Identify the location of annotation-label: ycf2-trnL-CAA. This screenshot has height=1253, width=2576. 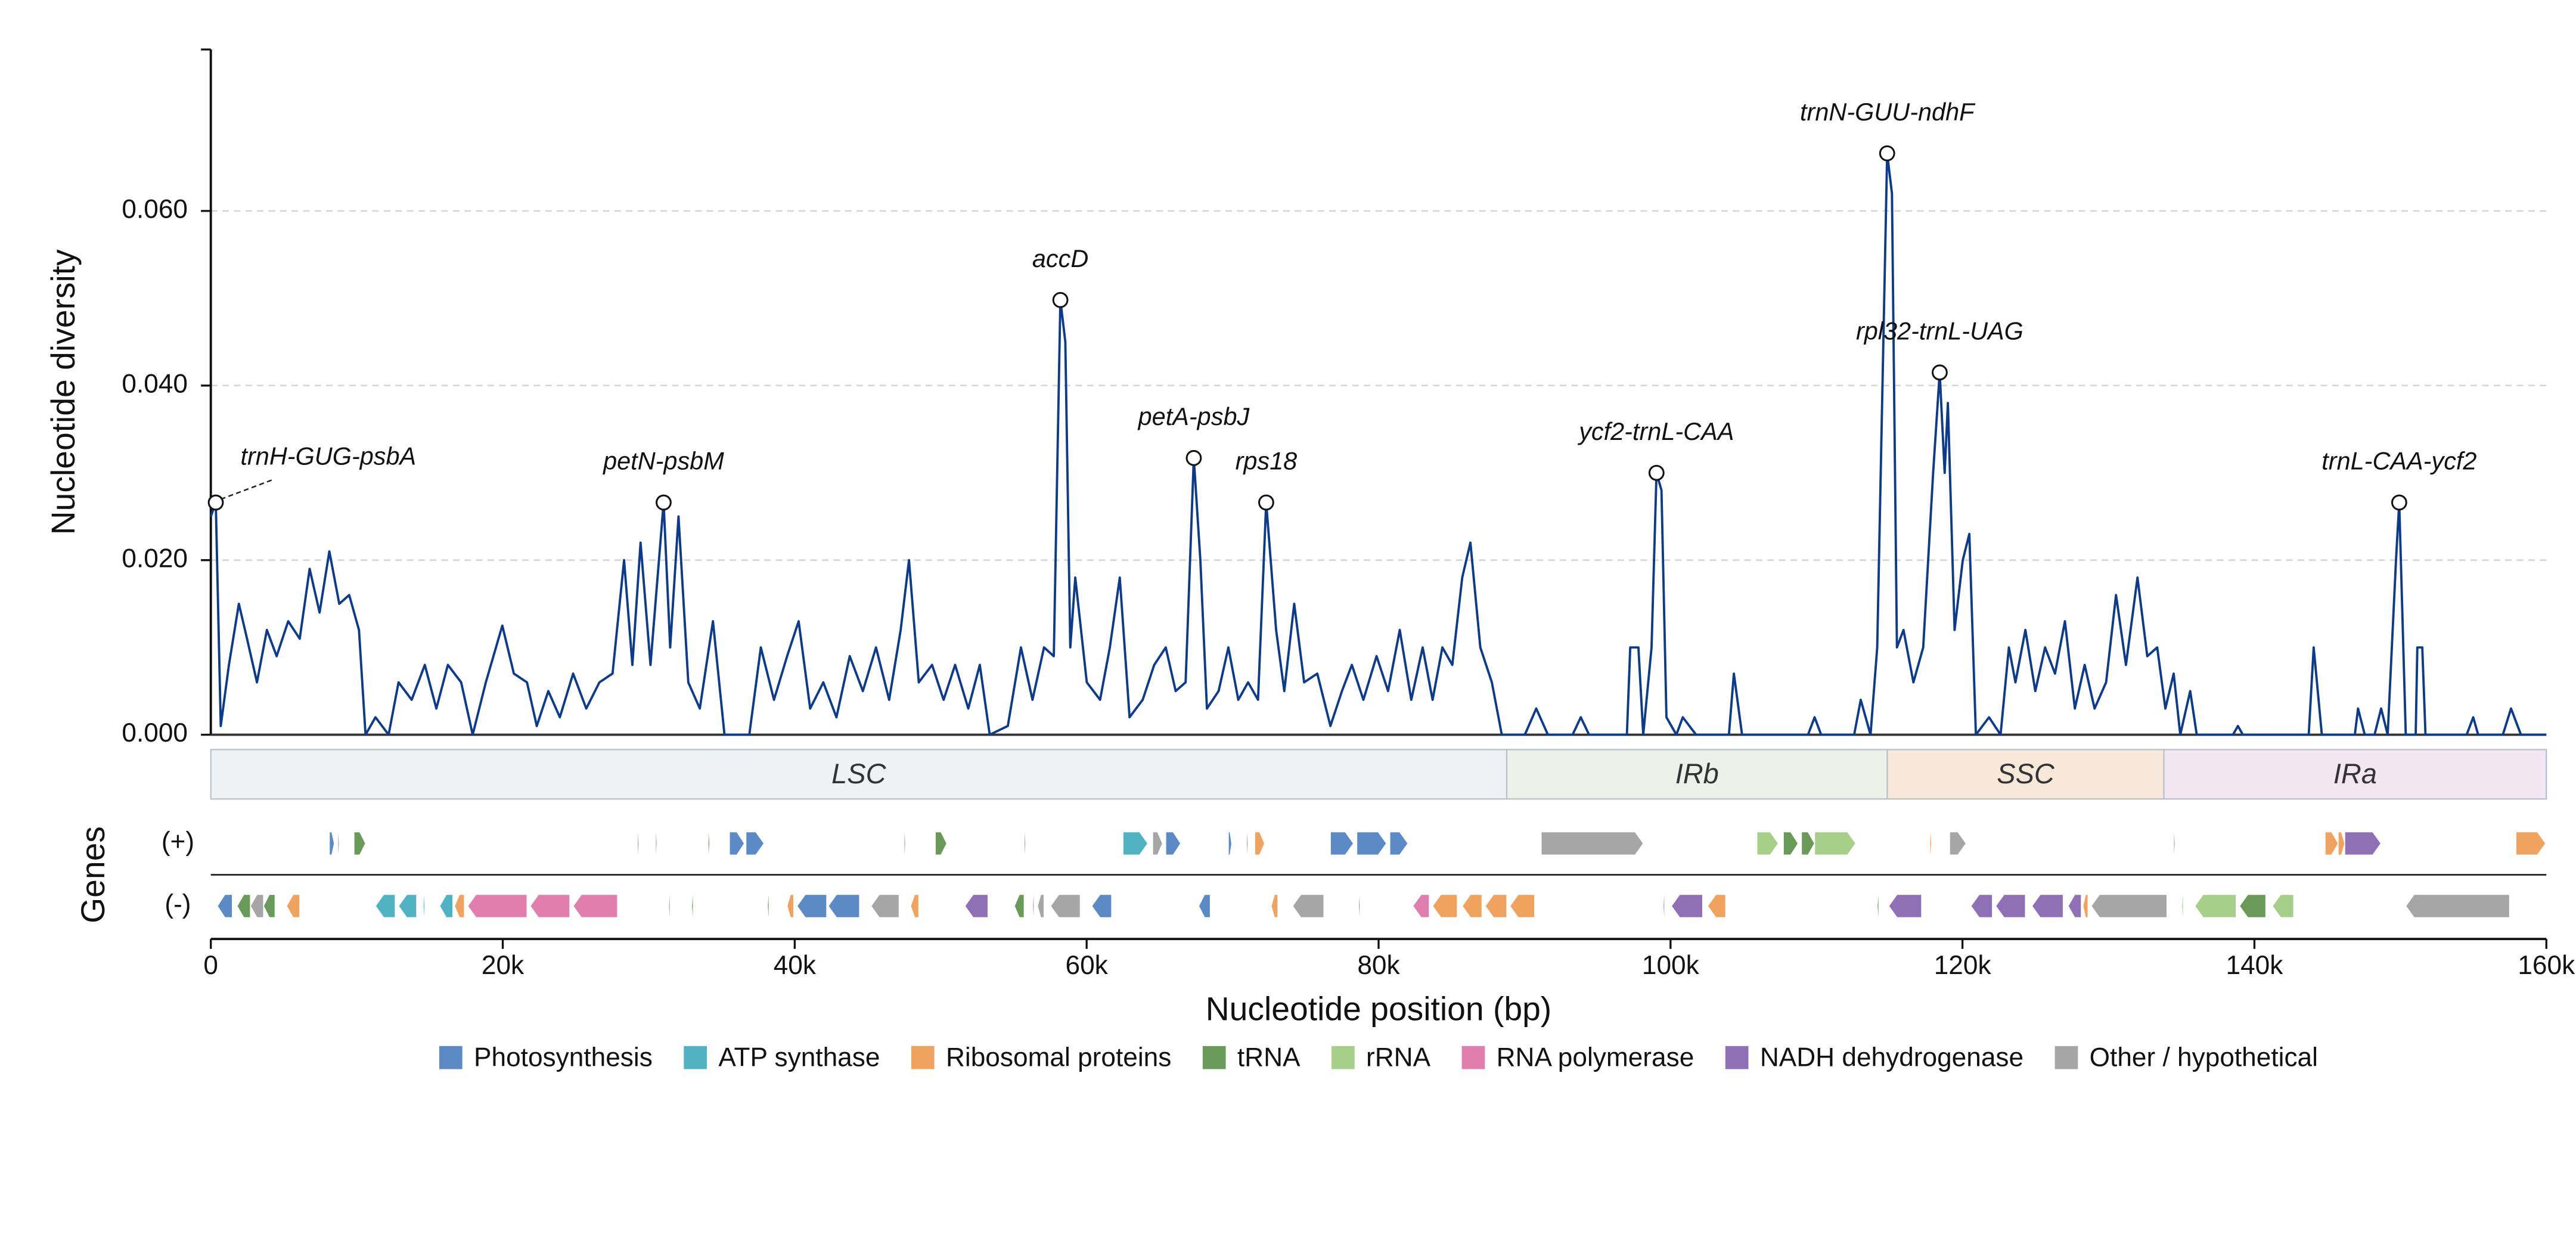
(1656, 431).